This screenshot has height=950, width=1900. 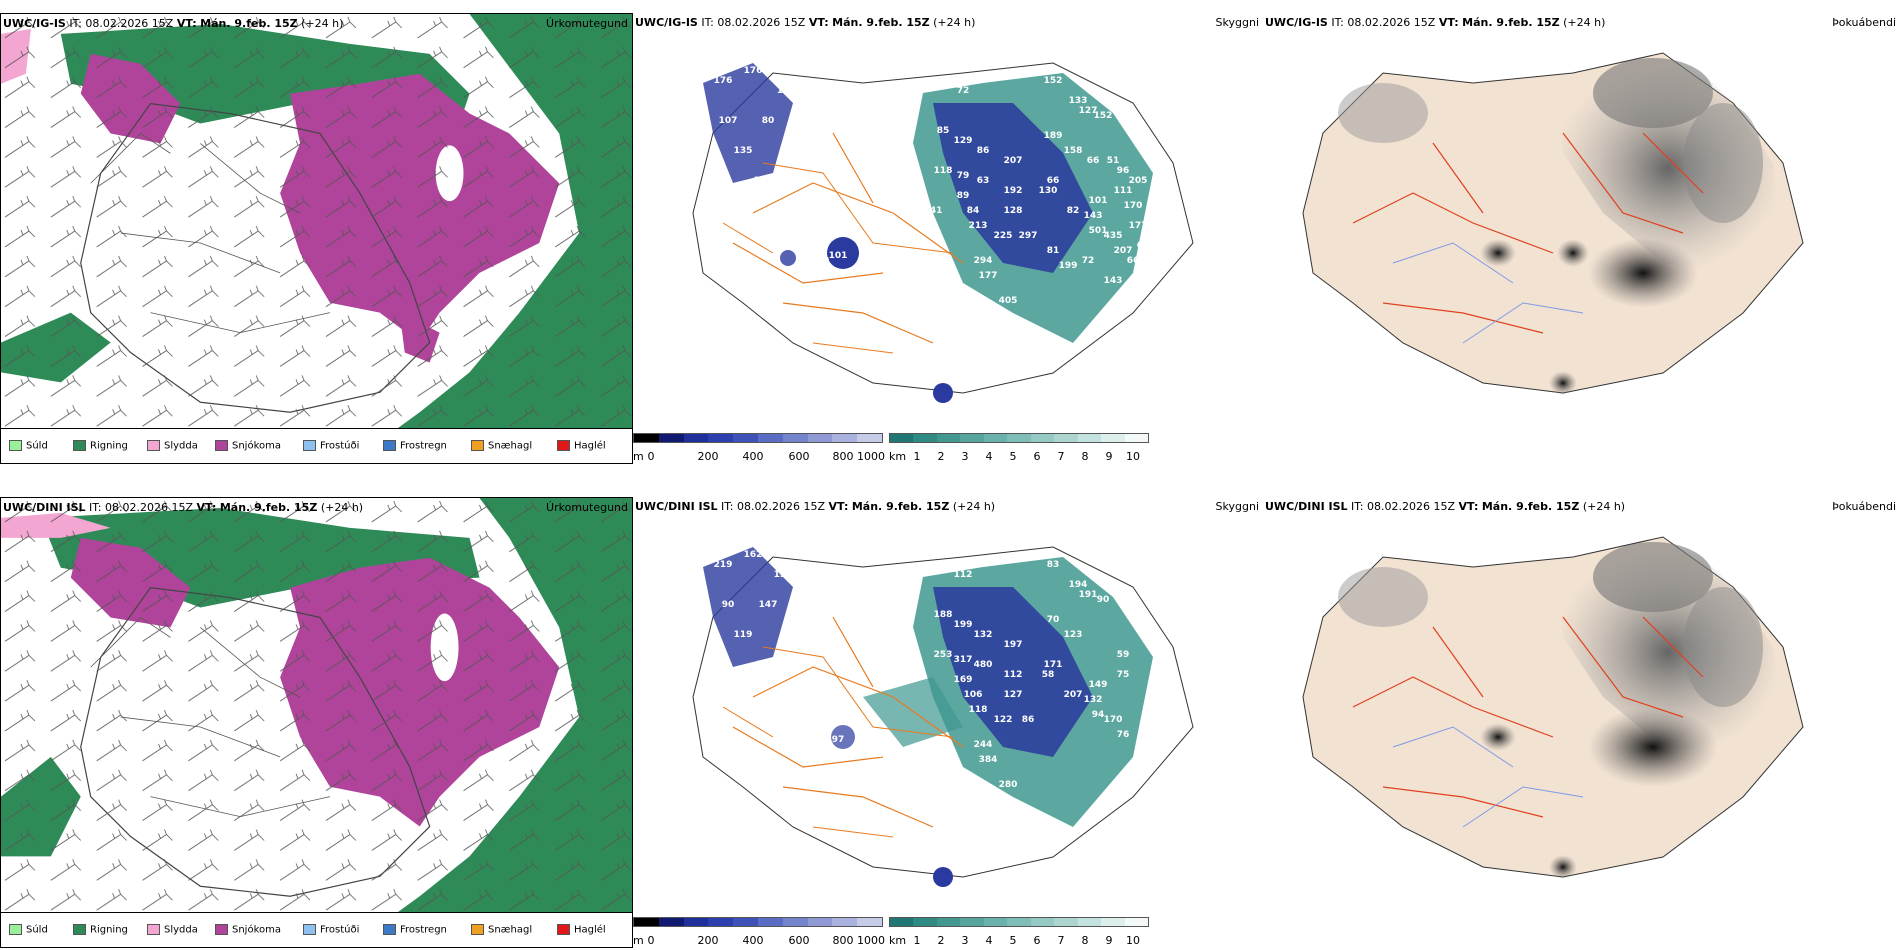 I want to click on km-colorbar-scale, so click(x=1019, y=922).